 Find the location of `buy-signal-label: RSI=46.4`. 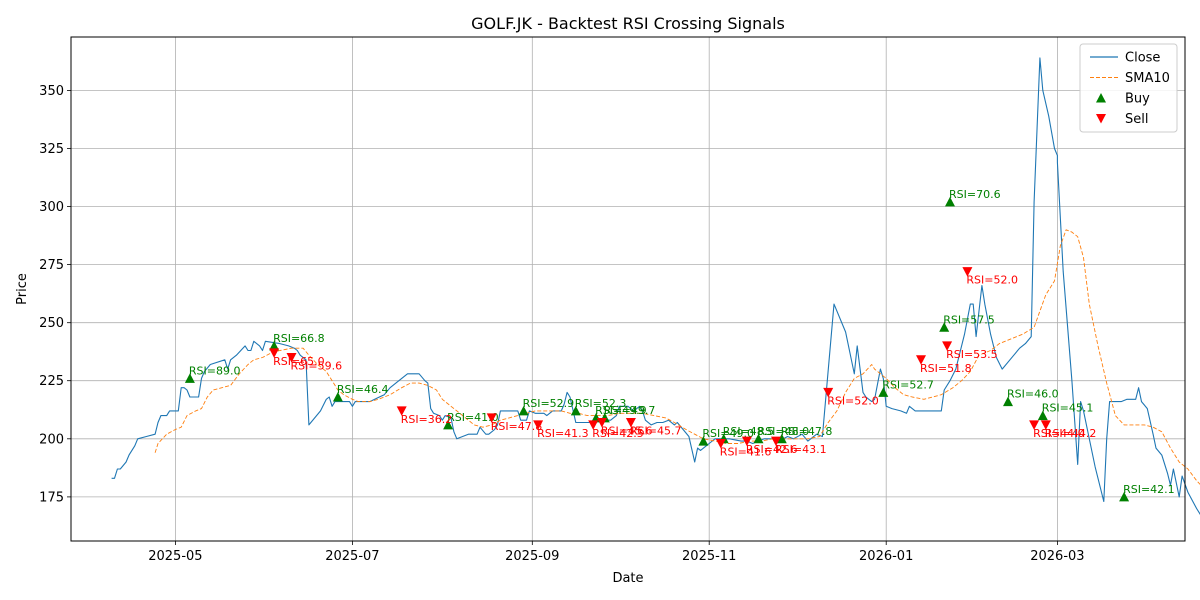

buy-signal-label: RSI=46.4 is located at coordinates (363, 389).